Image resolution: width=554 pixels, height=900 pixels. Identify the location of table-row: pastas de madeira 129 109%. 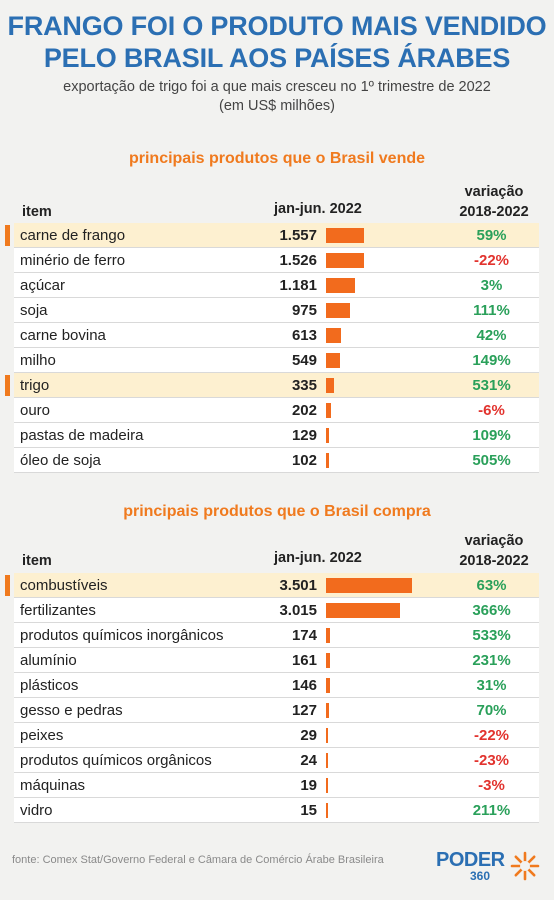
(276, 435).